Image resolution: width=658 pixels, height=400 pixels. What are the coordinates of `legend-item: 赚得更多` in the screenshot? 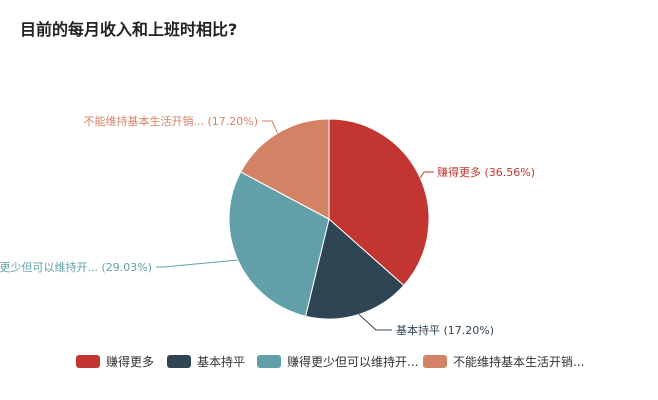 It's located at (115, 361).